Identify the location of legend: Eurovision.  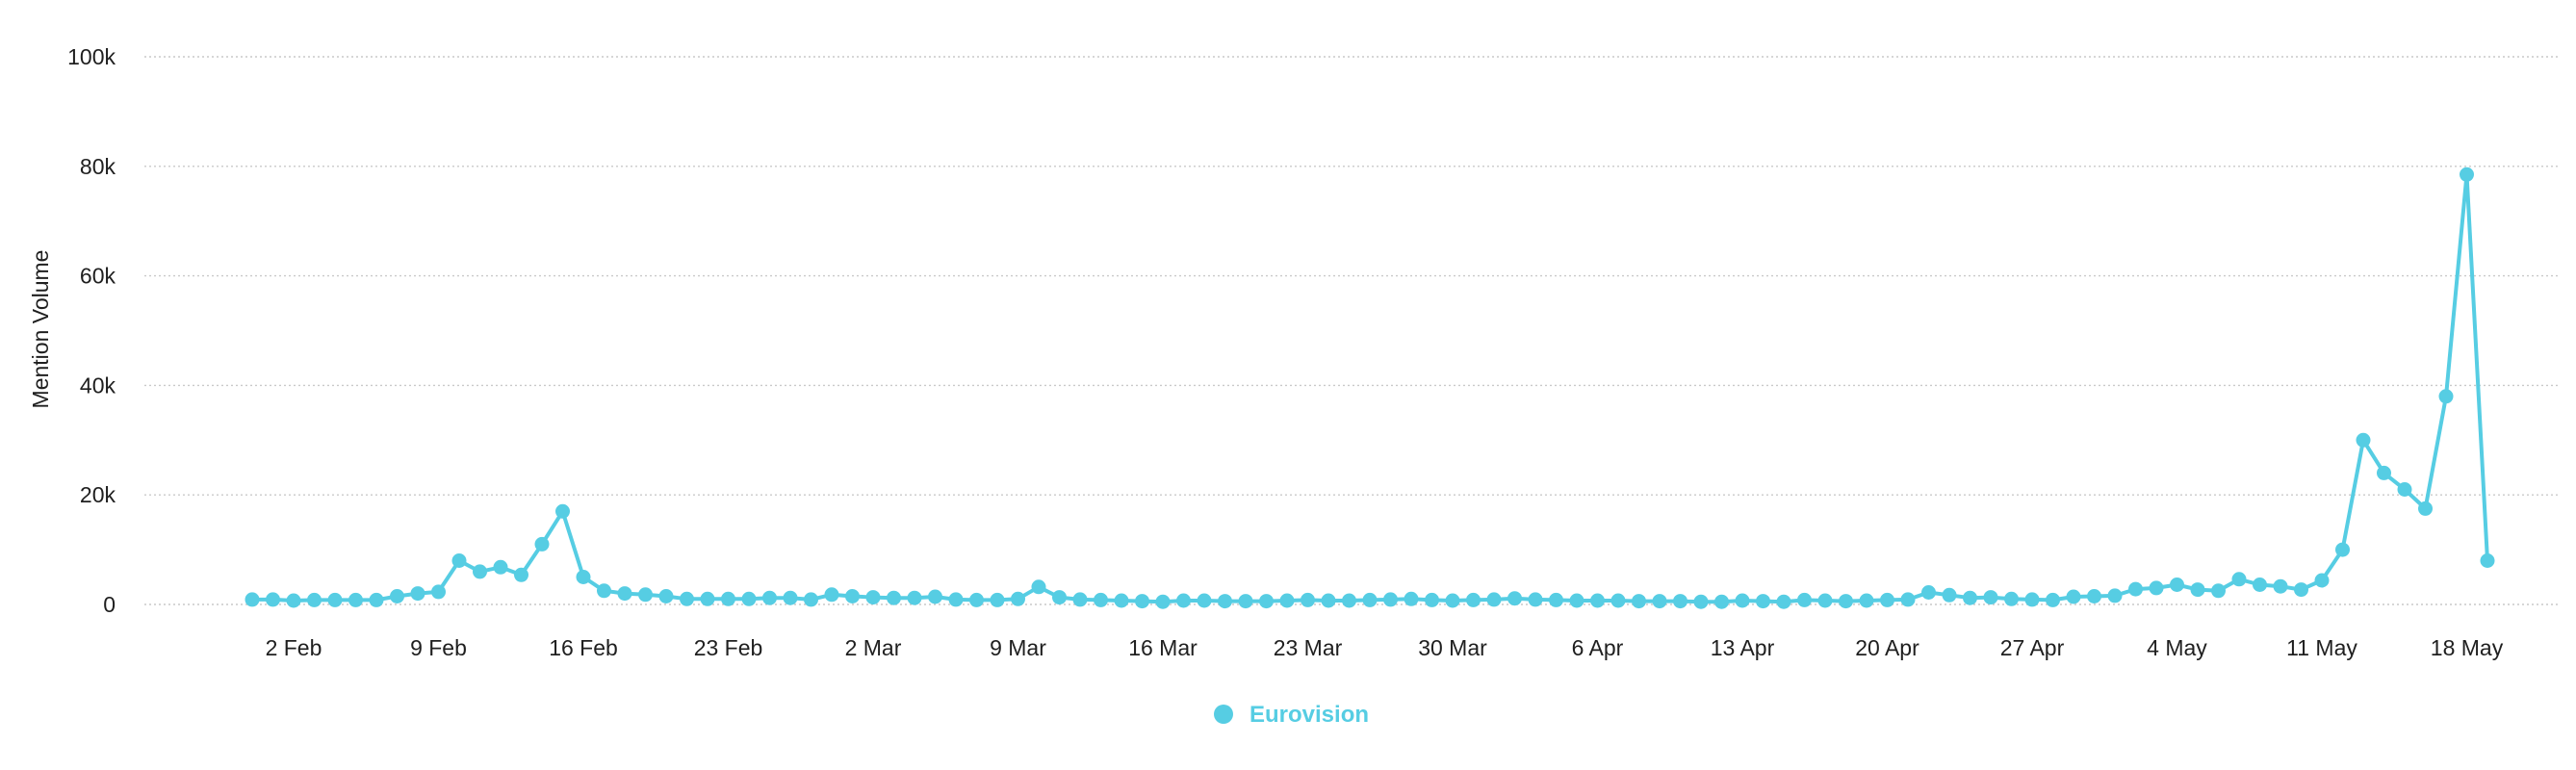
(1292, 715).